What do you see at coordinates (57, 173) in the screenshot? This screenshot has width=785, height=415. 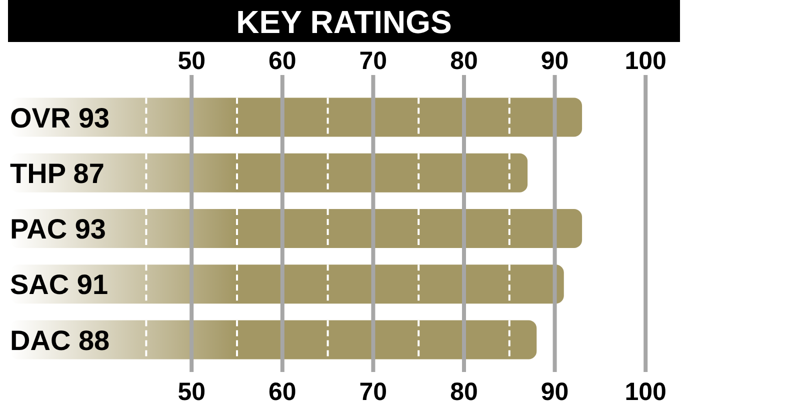 I see `y-tick-label: THP 87` at bounding box center [57, 173].